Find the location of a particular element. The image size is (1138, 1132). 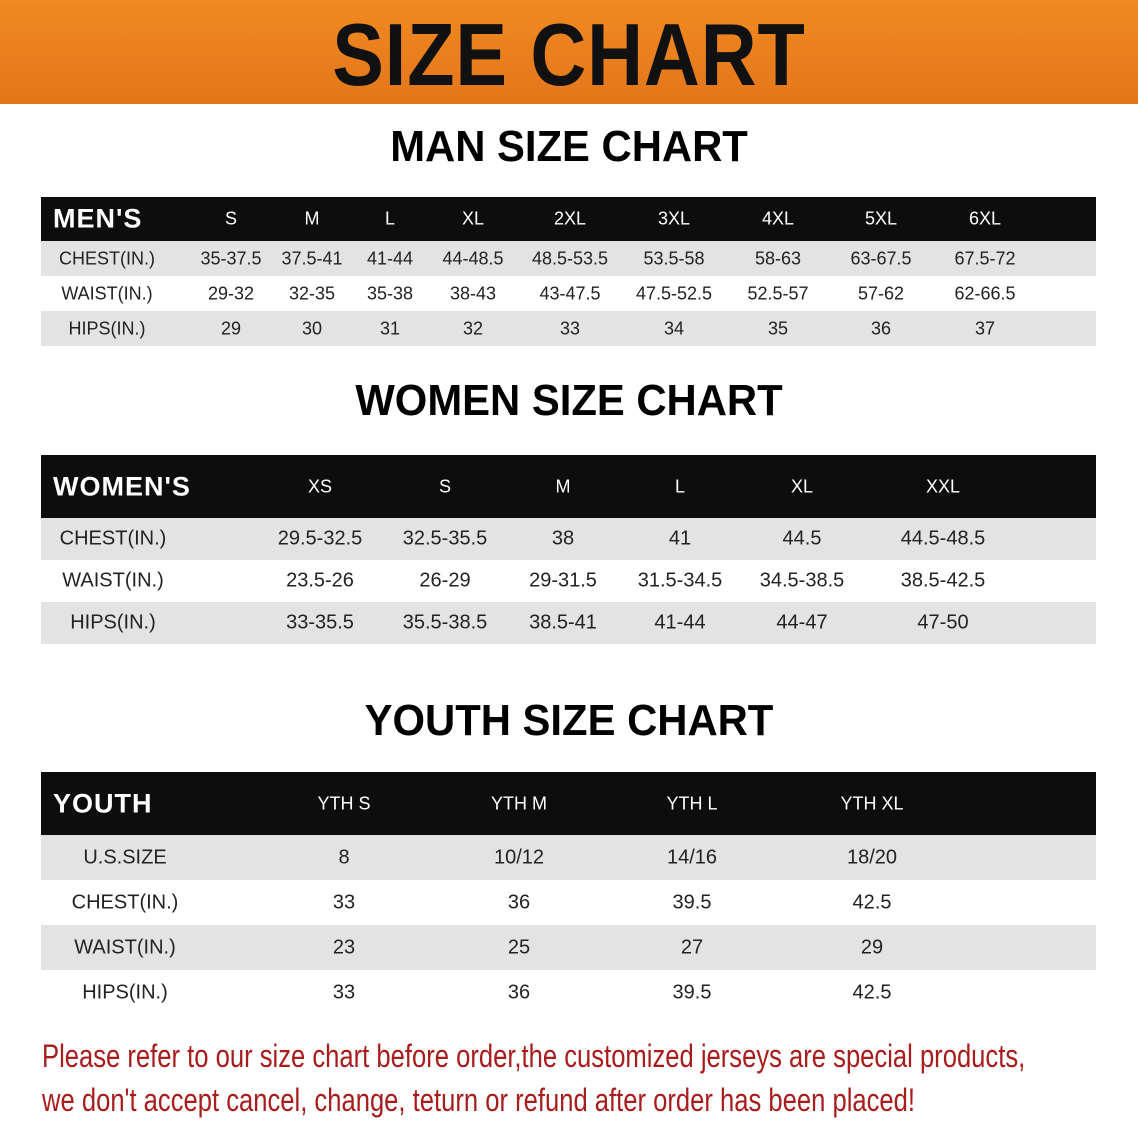

table-cell: 47.5-52.5 is located at coordinates (674, 293).